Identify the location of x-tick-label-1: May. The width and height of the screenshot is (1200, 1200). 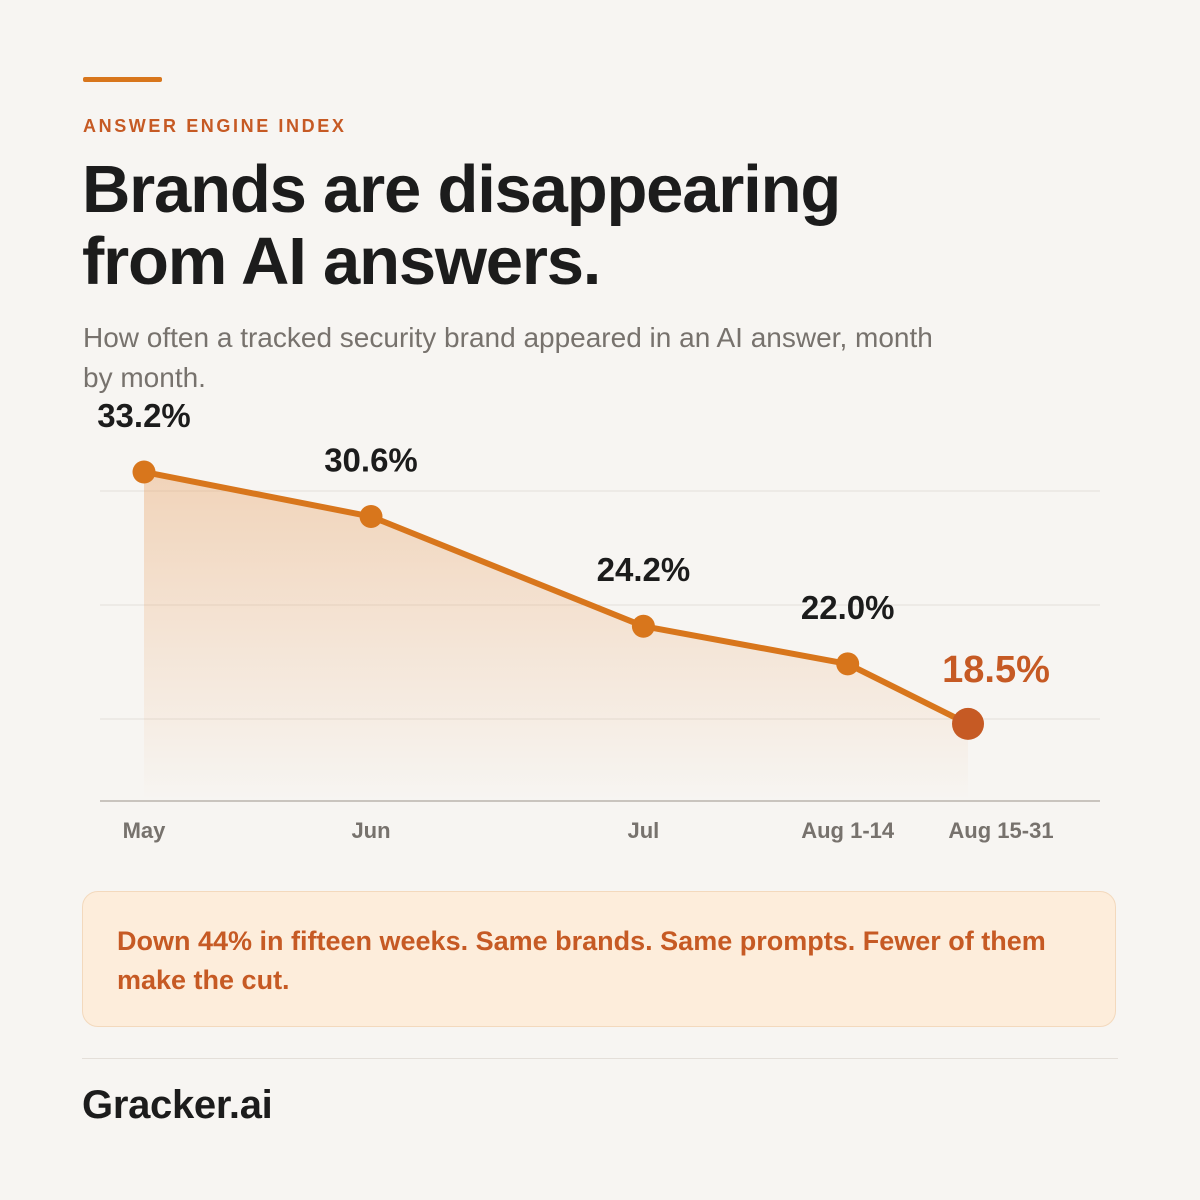
(145, 830).